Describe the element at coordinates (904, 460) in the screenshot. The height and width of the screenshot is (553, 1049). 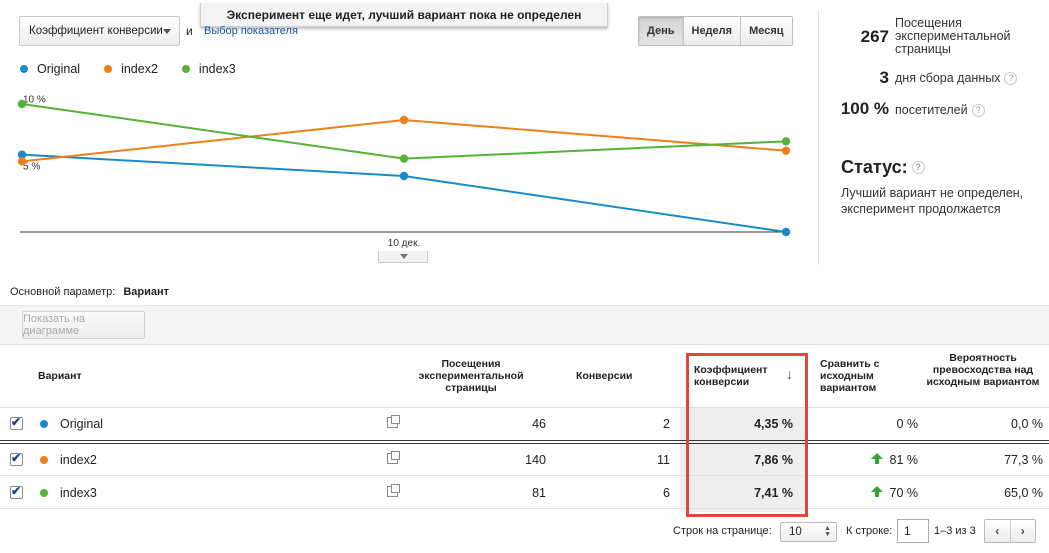
I see `compare-value: 81 %` at that location.